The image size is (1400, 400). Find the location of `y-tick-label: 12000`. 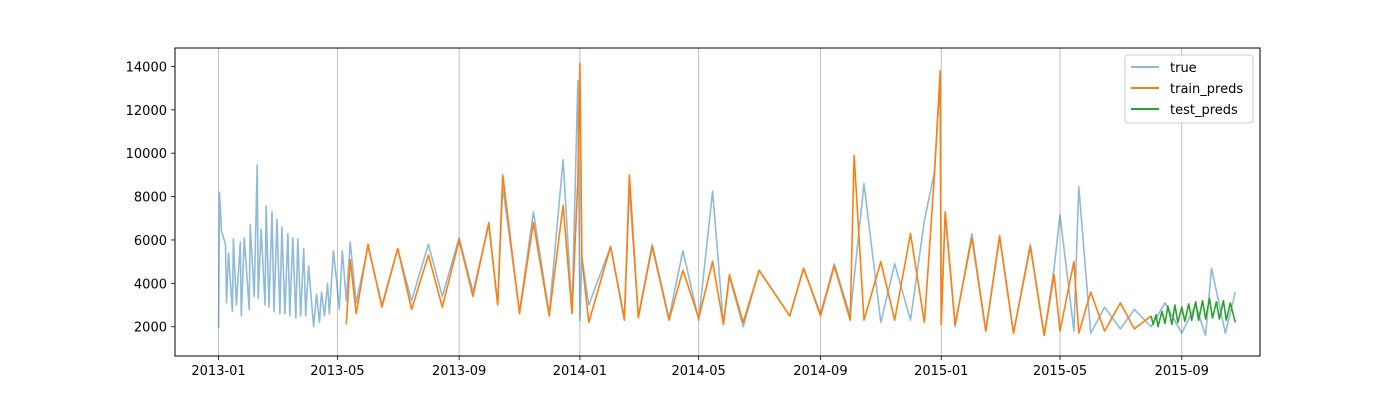

y-tick-label: 12000 is located at coordinates (146, 111).